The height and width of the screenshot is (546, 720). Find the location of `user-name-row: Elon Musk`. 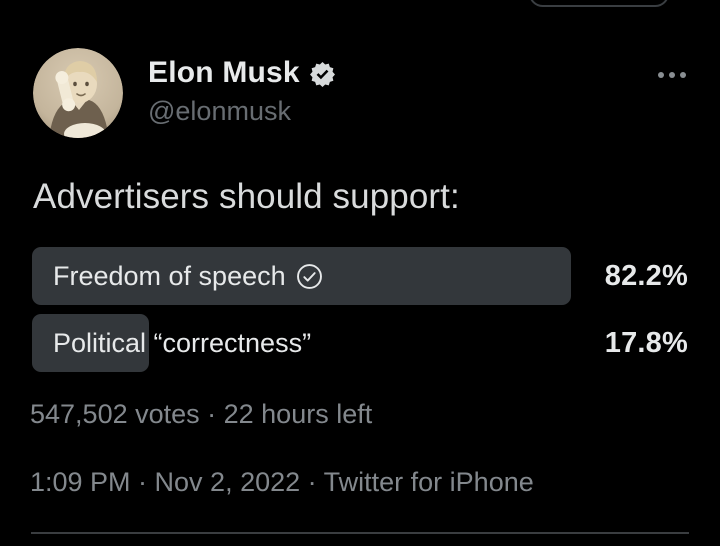

user-name-row: Elon Musk is located at coordinates (242, 73).